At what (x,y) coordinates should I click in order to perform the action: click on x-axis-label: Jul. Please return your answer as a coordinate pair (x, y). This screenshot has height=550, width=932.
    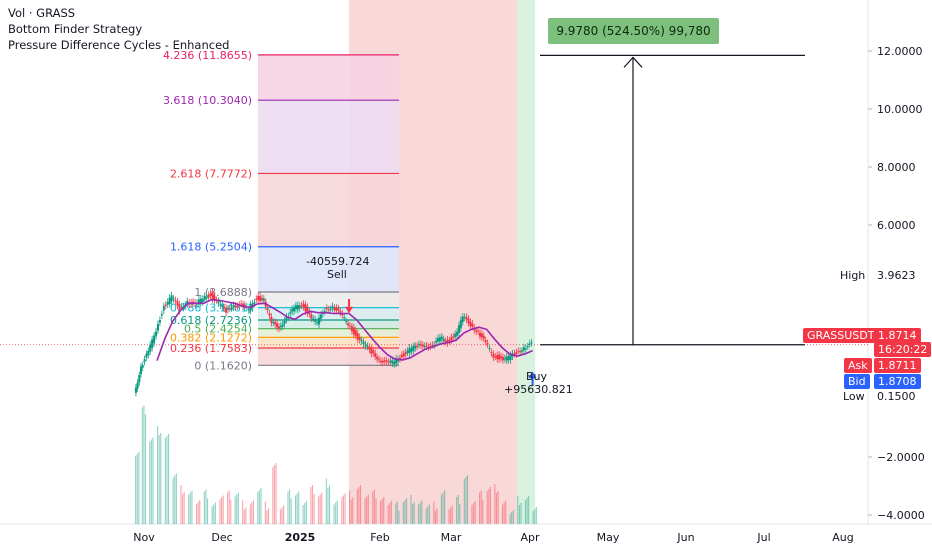
    Looking at the image, I should click on (763, 537).